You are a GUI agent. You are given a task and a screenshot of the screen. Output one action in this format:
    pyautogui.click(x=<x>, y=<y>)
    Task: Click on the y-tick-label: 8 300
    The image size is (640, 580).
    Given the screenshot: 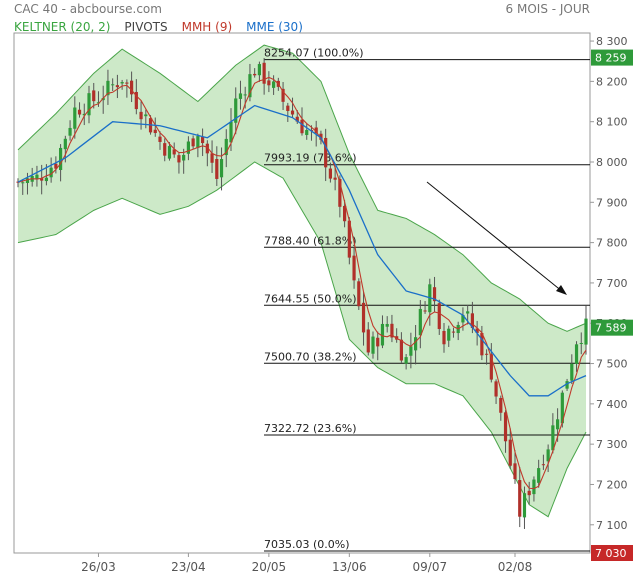 What is the action you would take?
    pyautogui.click(x=612, y=41)
    